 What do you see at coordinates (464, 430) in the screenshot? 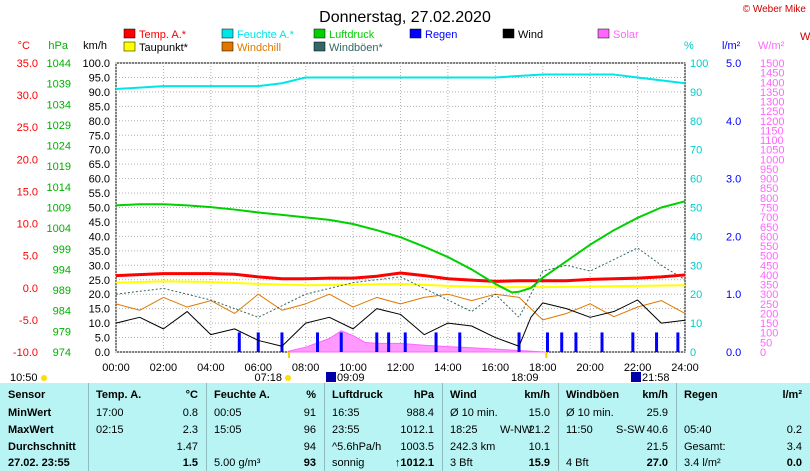
I see `stats-wind-label: 18:25` at bounding box center [464, 430].